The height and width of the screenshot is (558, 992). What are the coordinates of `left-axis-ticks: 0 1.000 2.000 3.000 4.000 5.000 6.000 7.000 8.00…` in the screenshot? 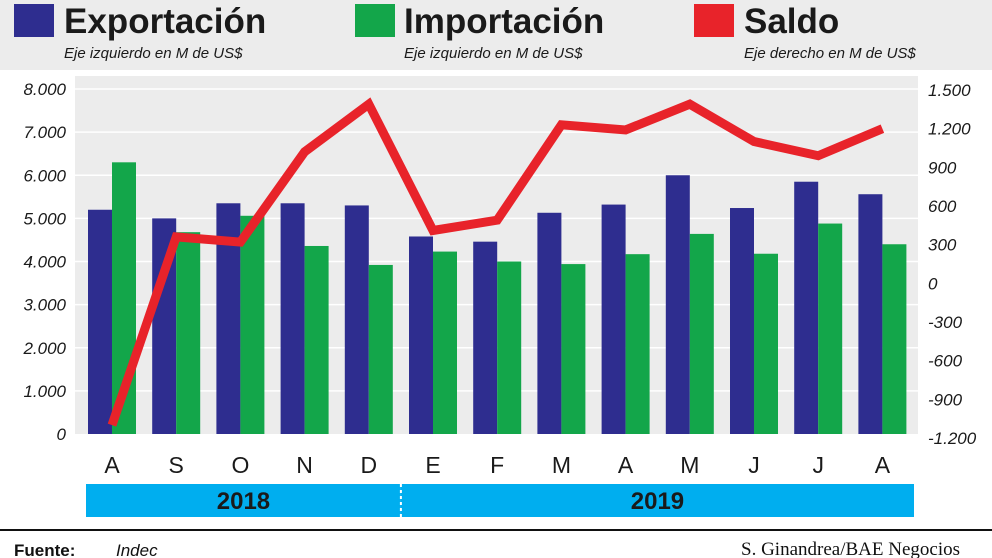 It's located at (44, 262).